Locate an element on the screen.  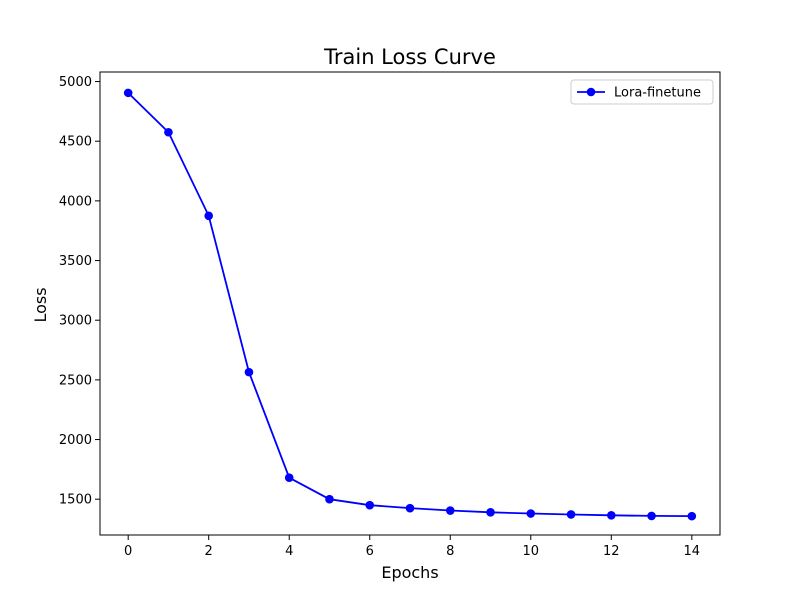
y-tick-label: 2000 is located at coordinates (75, 440).